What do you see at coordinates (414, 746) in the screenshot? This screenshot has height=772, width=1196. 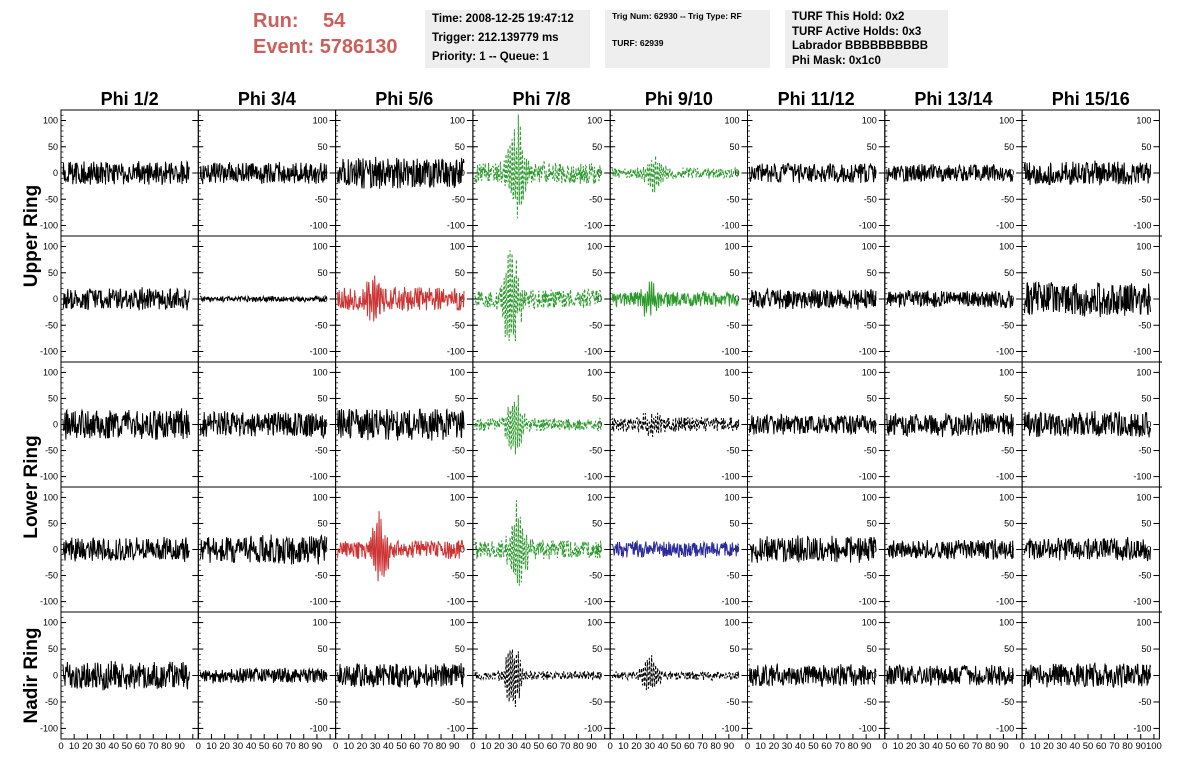 I see `xtick-label: 60` at bounding box center [414, 746].